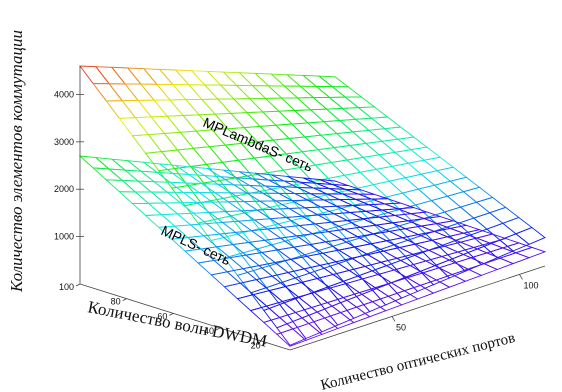 This screenshot has height=392, width=562. I want to click on y-tick-label: 100, so click(531, 285).